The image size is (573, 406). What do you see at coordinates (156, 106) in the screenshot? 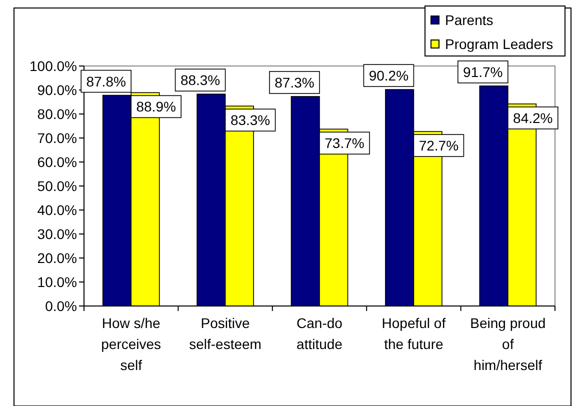
I see `text: 88.9%` at bounding box center [156, 106].